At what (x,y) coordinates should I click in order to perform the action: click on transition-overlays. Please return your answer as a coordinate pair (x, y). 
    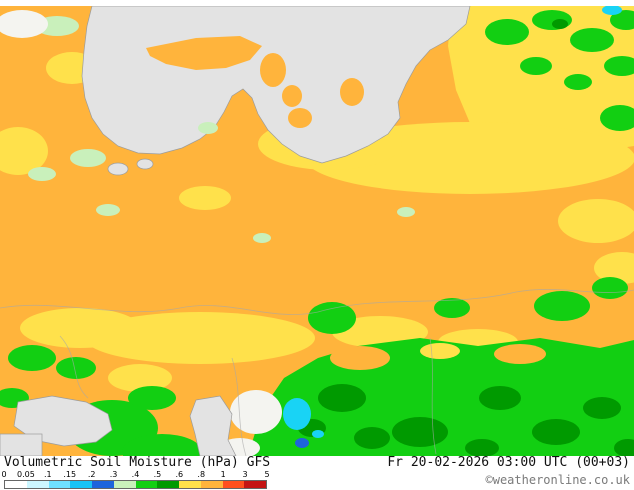
    Looking at the image, I should click on (438, 356).